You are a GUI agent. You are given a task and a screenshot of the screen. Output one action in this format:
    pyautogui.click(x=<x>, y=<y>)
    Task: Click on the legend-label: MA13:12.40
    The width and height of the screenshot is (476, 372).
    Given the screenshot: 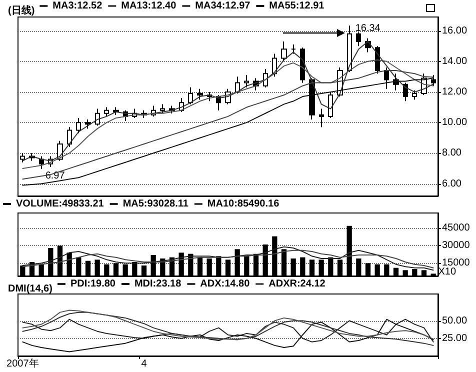 What is the action you would take?
    pyautogui.click(x=149, y=6)
    